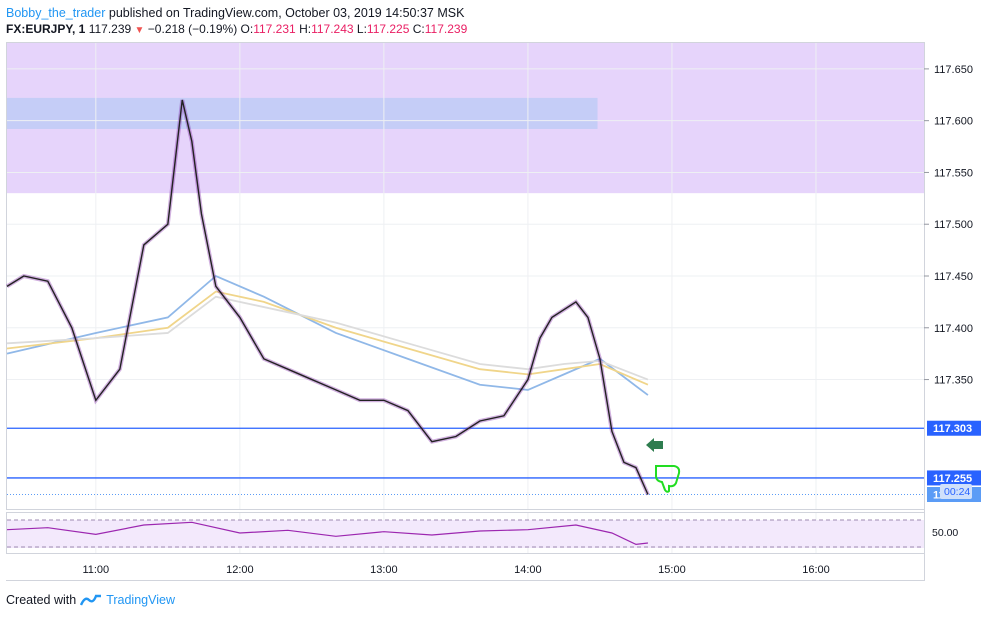 Image resolution: width=988 pixels, height=618 pixels. I want to click on rsi-line, so click(327, 533).